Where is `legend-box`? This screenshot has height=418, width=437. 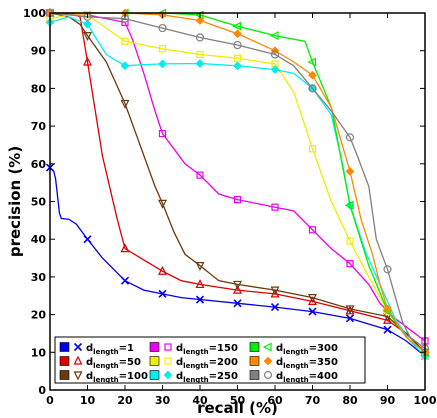
legend-box is located at coordinates (210, 360).